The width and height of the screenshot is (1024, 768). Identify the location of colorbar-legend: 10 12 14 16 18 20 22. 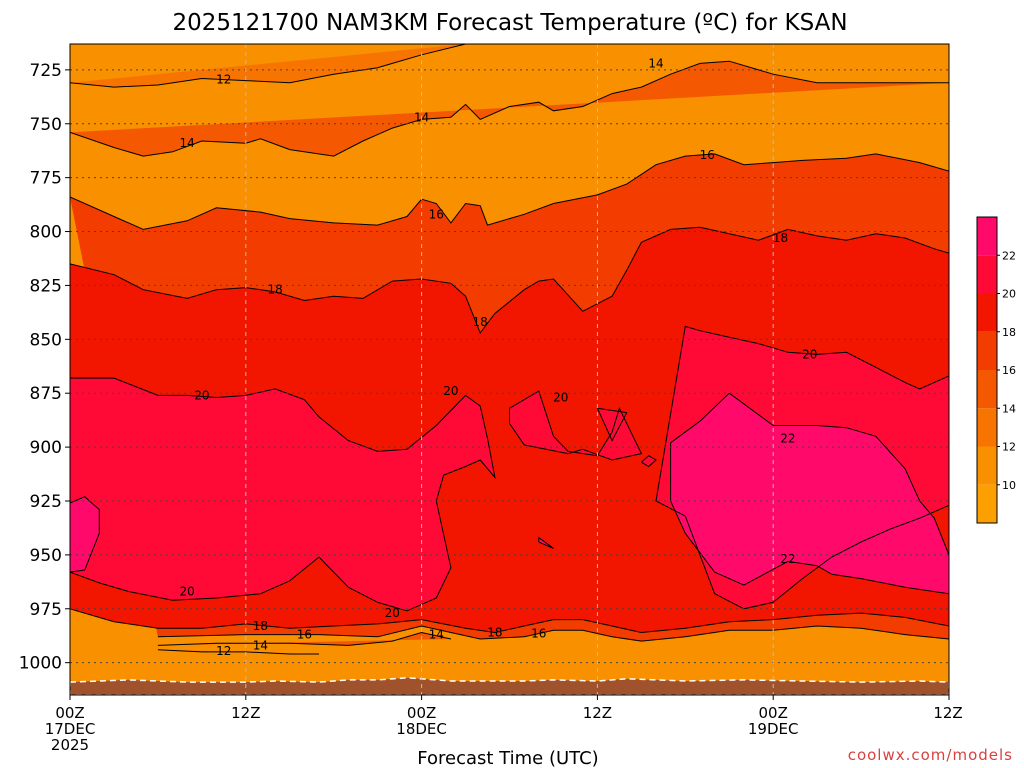
(996, 370).